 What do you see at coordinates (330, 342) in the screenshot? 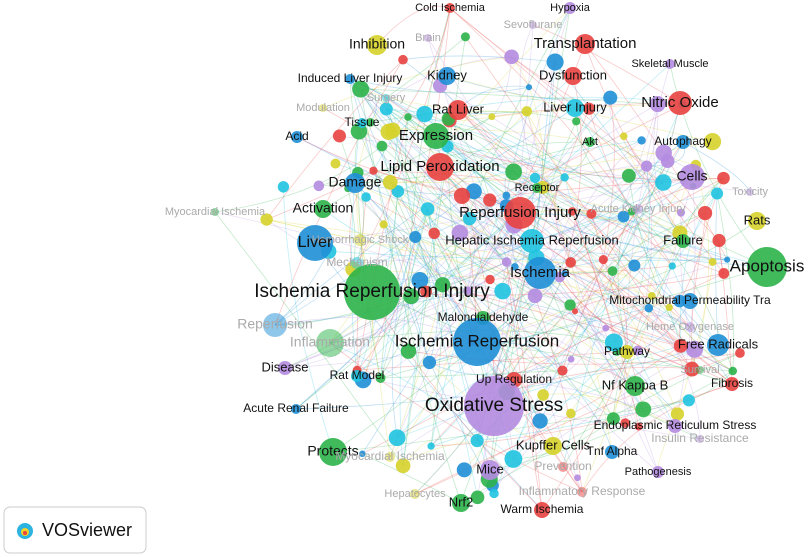
I see `node-label: Inflammation` at bounding box center [330, 342].